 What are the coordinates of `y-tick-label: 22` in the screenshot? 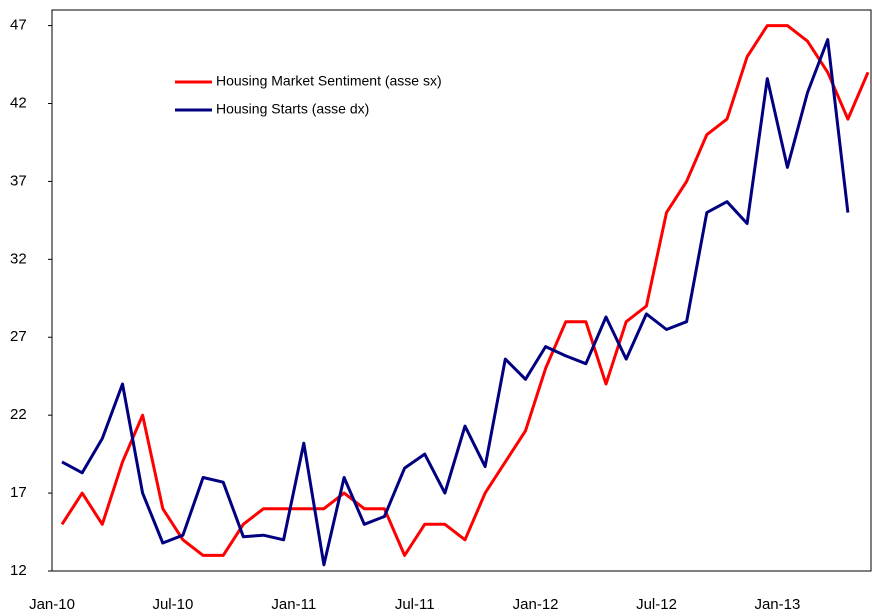 It's located at (18, 414).